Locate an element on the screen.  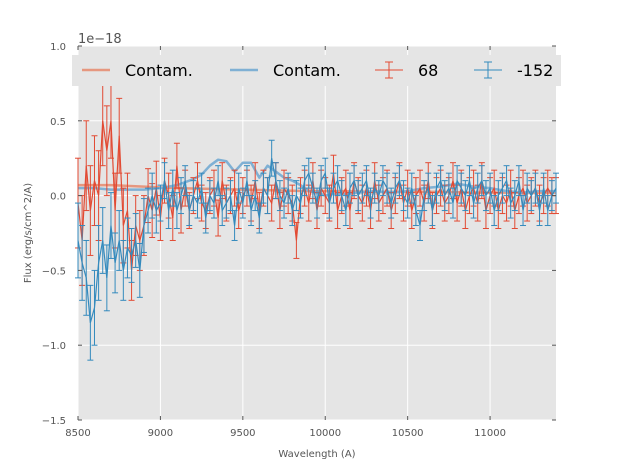
x-tick-label: 10000 is located at coordinates (325, 433).